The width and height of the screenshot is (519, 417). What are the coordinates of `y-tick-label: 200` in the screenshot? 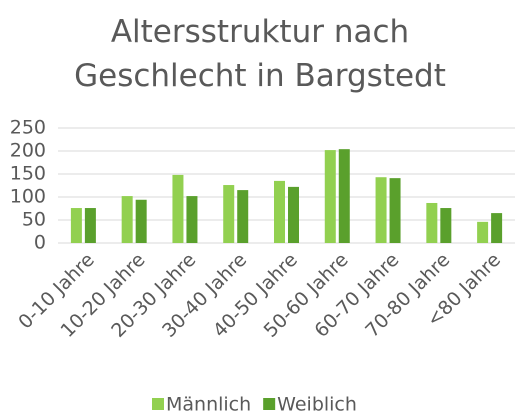 It's located at (28, 151).